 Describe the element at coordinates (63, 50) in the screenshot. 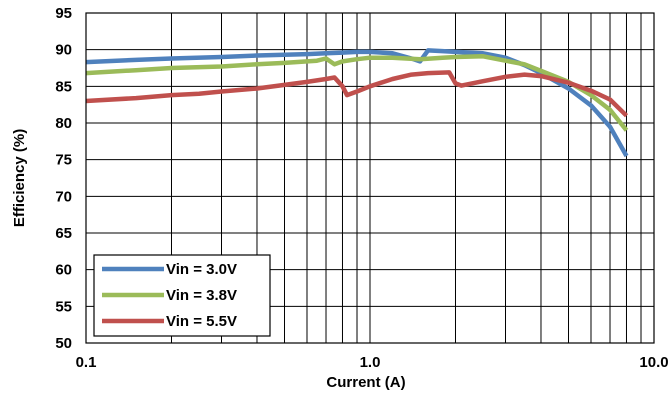

I see `y-tick-label: 90` at that location.